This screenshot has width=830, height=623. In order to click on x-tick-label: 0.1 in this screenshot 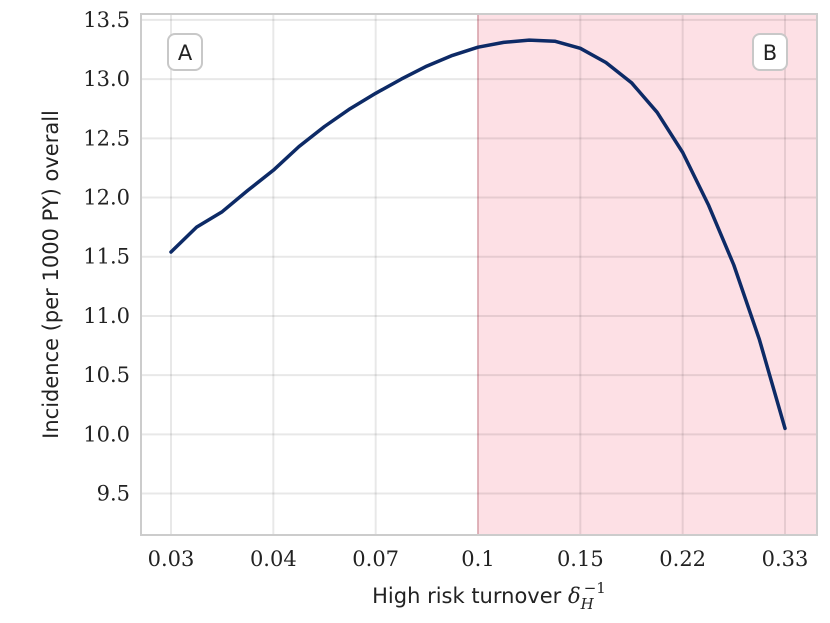, I will do `click(477, 559)`.